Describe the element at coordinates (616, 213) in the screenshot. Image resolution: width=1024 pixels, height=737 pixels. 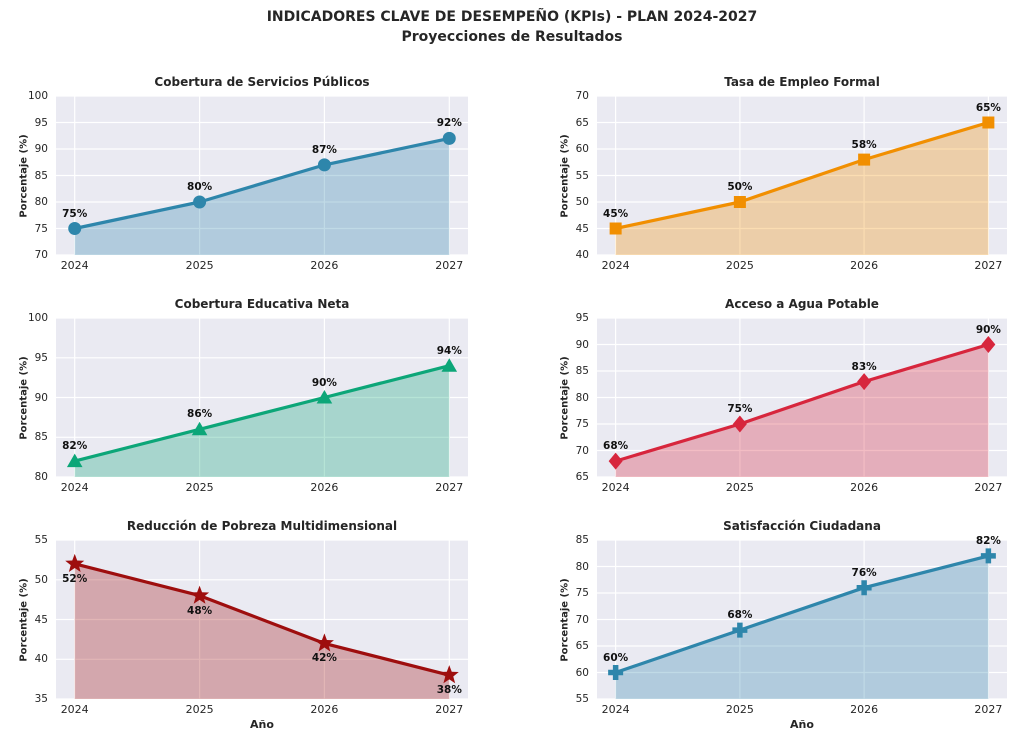
I see `value-annotation: 45%` at that location.